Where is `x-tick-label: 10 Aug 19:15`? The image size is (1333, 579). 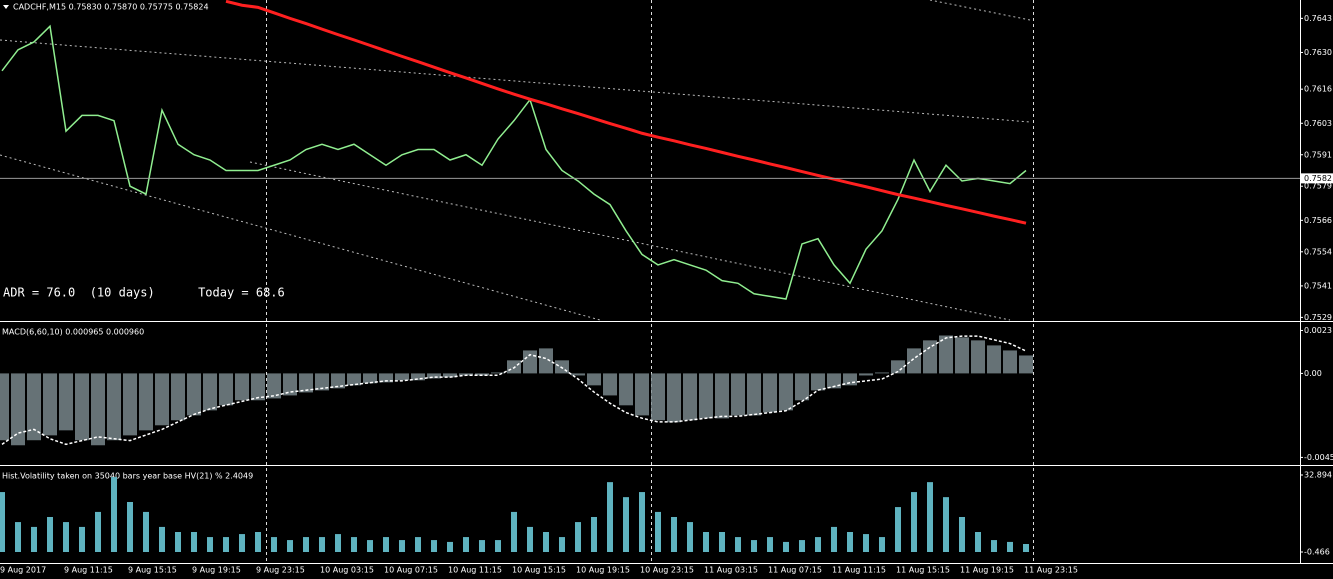
x-tick-label: 10 Aug 19:15 is located at coordinates (603, 570).